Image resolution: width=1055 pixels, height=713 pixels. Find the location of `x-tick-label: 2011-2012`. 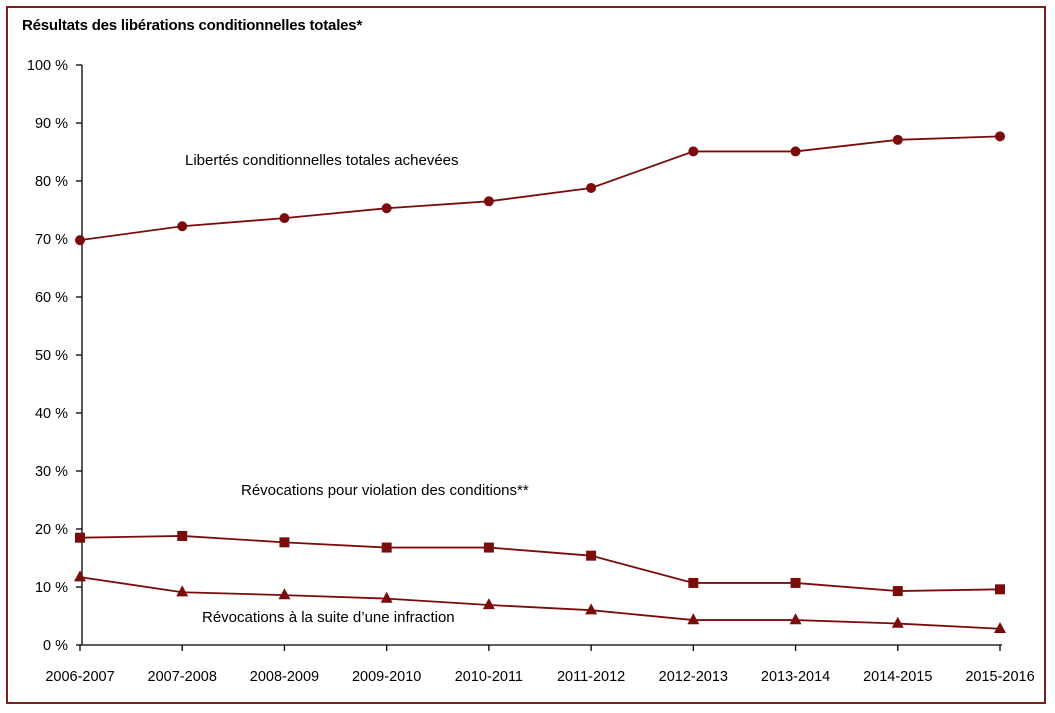

x-tick-label: 2011-2012 is located at coordinates (591, 677).